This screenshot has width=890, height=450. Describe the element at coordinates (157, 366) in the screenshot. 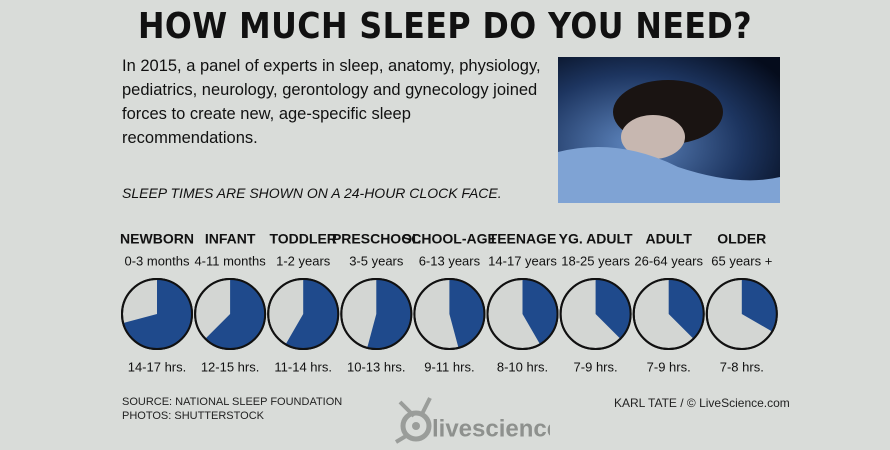

I see `sleep-range: 14-17 hrs.` at that location.